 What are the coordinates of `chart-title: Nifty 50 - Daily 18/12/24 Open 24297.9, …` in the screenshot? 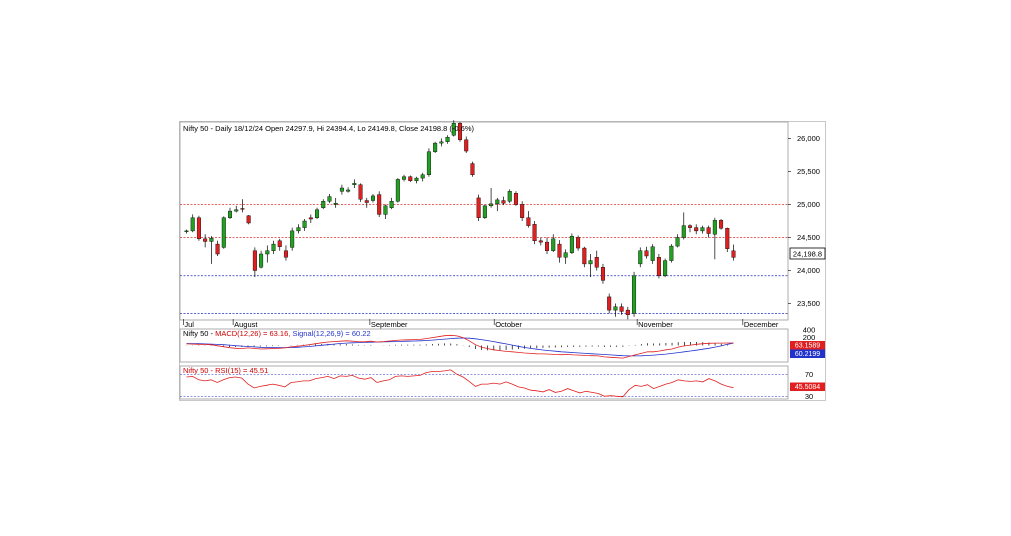 It's located at (329, 128).